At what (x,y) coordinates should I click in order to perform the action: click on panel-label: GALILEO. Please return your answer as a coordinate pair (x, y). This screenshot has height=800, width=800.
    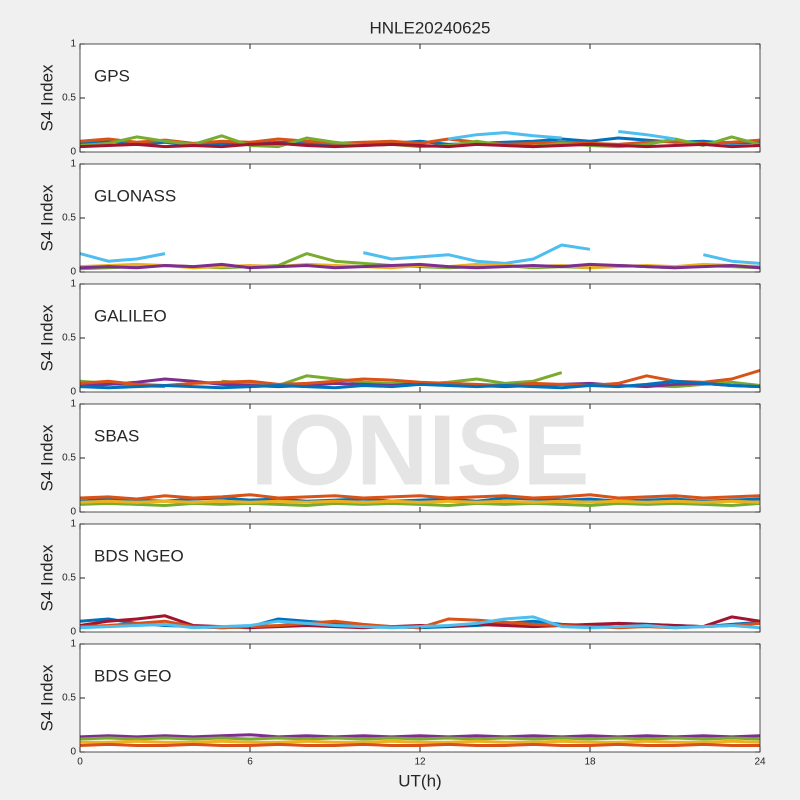
    Looking at the image, I should click on (130, 315).